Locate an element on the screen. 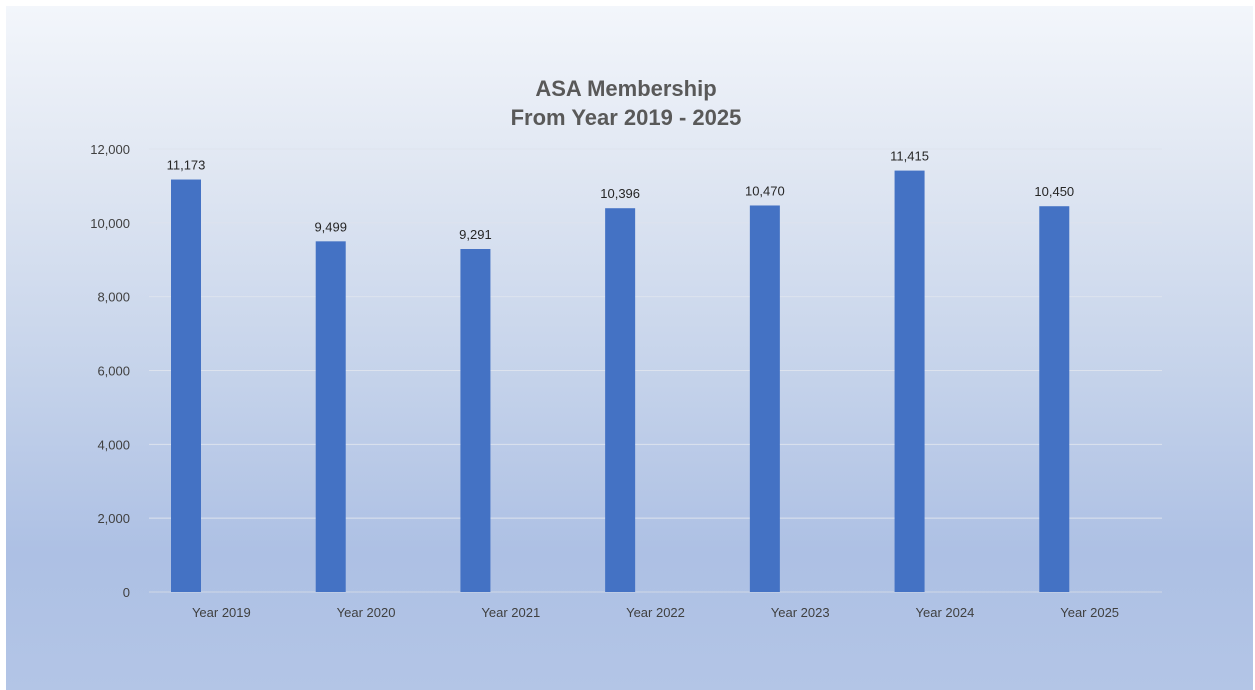 This screenshot has height=690, width=1255. data-label: 10,396 is located at coordinates (620, 193).